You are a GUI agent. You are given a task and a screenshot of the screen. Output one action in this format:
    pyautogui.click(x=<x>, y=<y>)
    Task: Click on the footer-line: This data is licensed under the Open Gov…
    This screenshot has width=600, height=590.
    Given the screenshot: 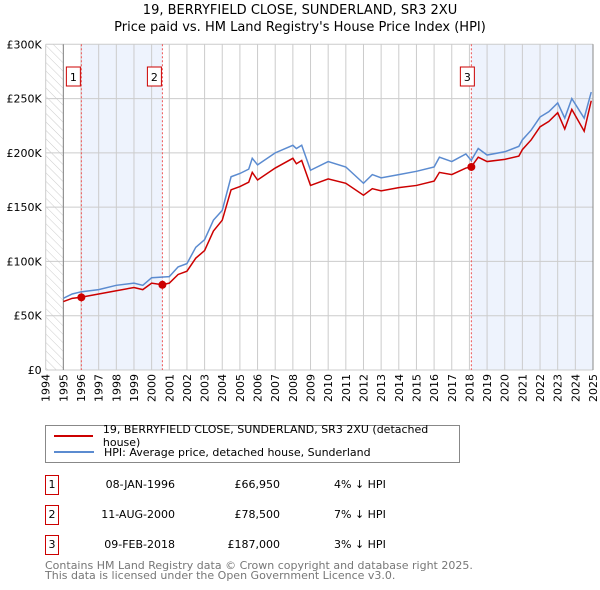 What is the action you would take?
    pyautogui.click(x=220, y=575)
    